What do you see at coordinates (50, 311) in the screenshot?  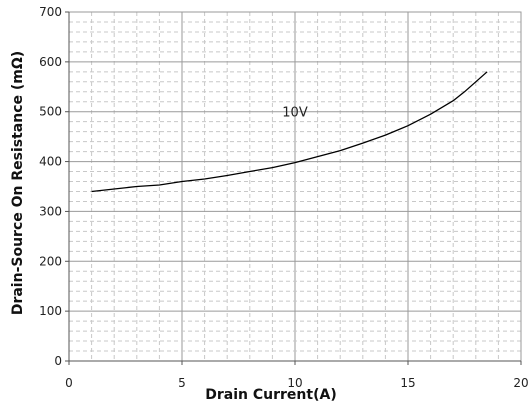 I see `y-tick-label: 100` at bounding box center [50, 311].